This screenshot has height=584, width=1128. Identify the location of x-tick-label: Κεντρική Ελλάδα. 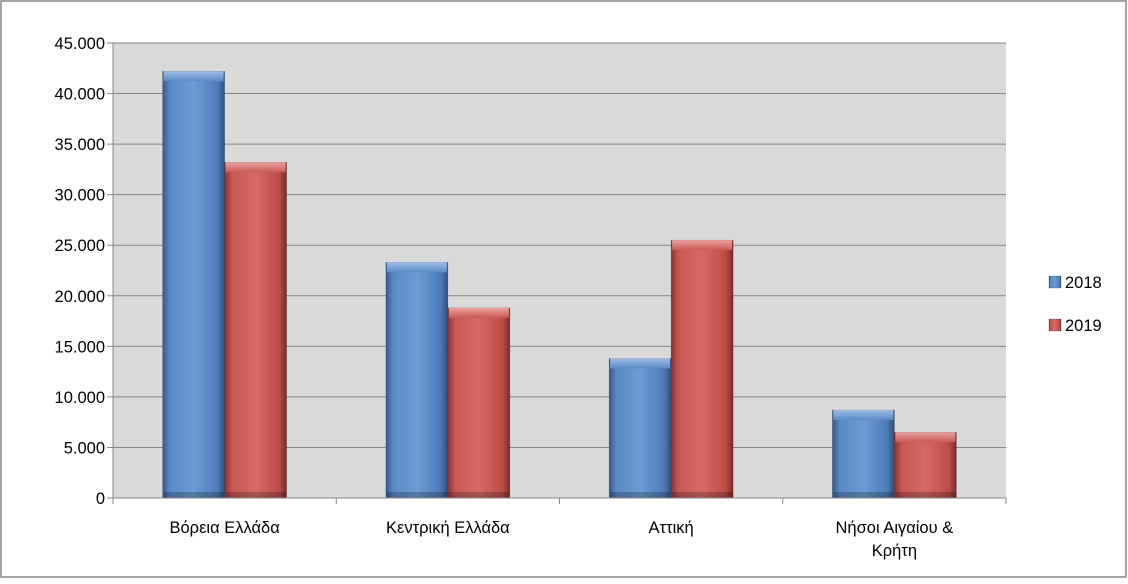
(448, 528).